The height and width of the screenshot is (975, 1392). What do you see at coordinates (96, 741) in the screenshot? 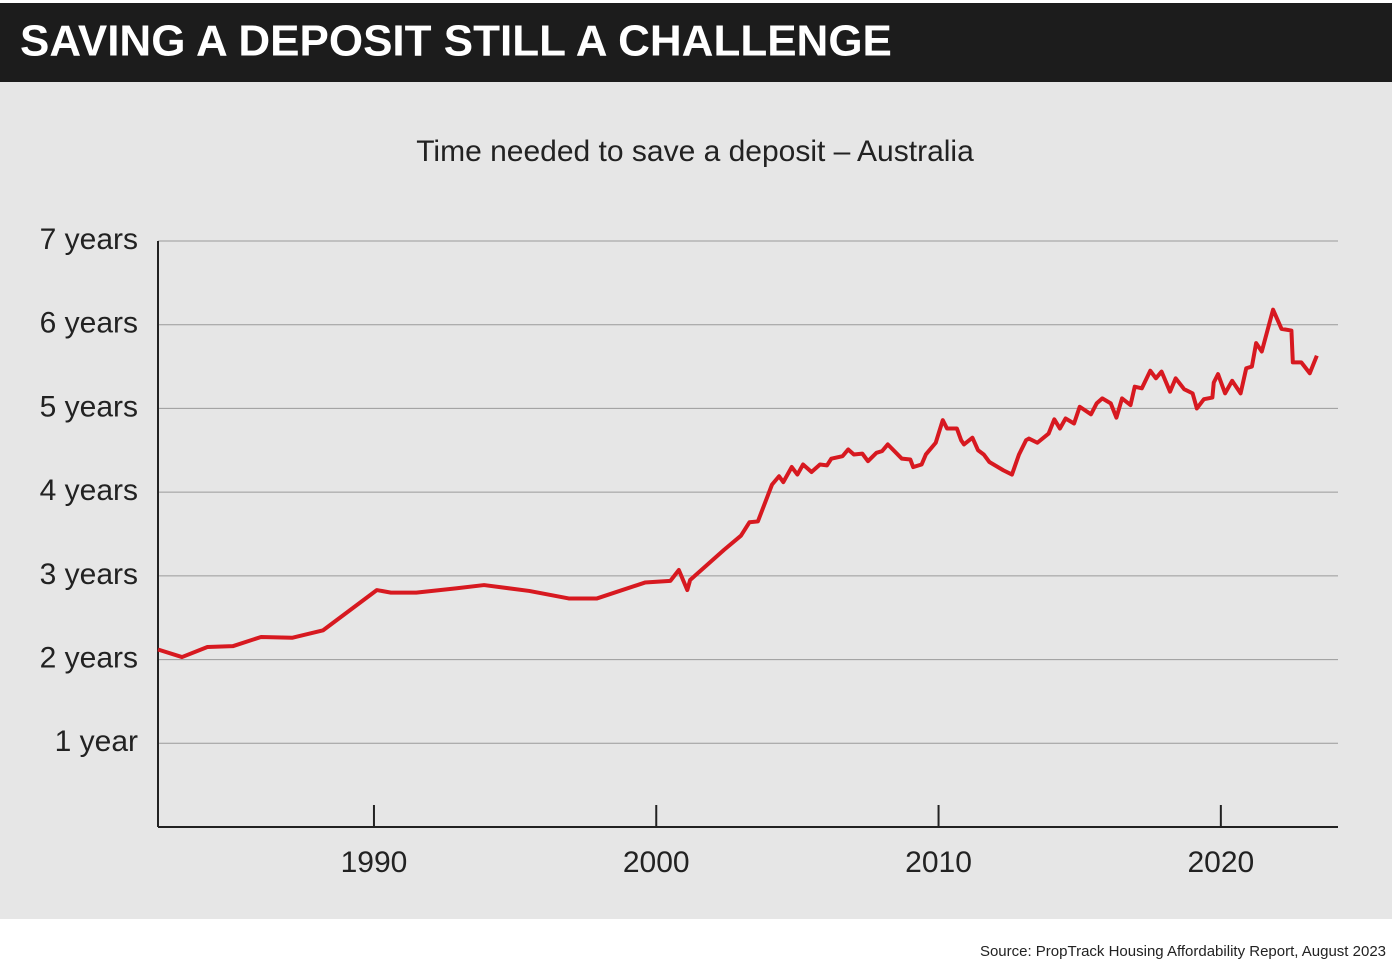
I see `y-tick-label: 1 year` at bounding box center [96, 741].